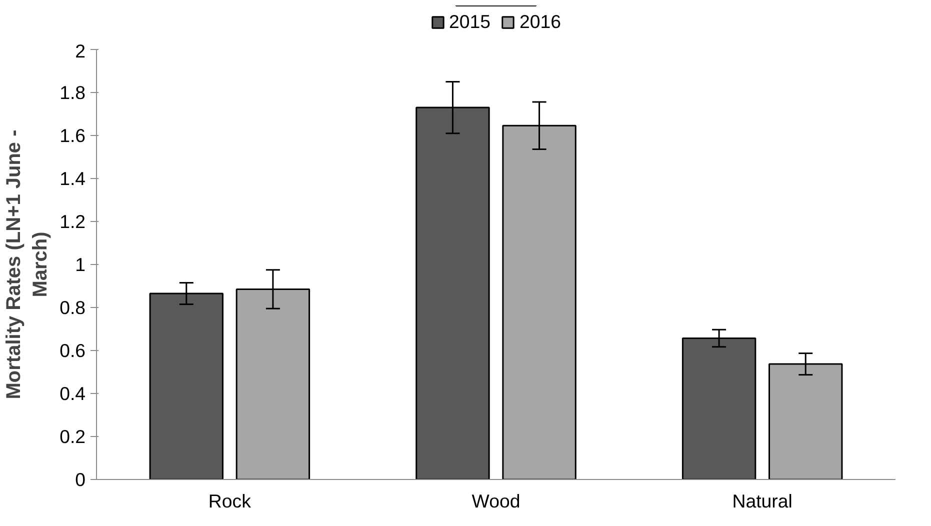 The image size is (931, 526). What do you see at coordinates (469, 22) in the screenshot?
I see `legend-label: 2015` at bounding box center [469, 22].